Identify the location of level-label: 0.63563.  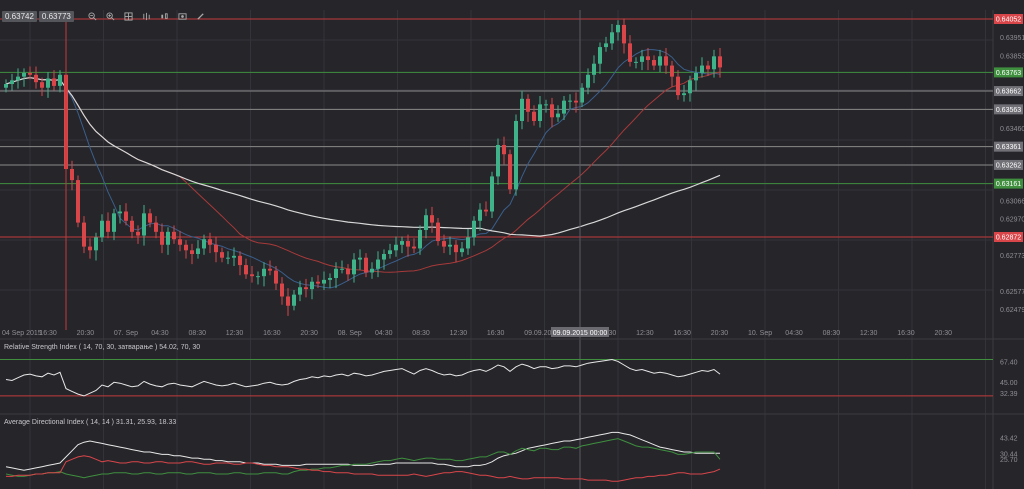
(1008, 110).